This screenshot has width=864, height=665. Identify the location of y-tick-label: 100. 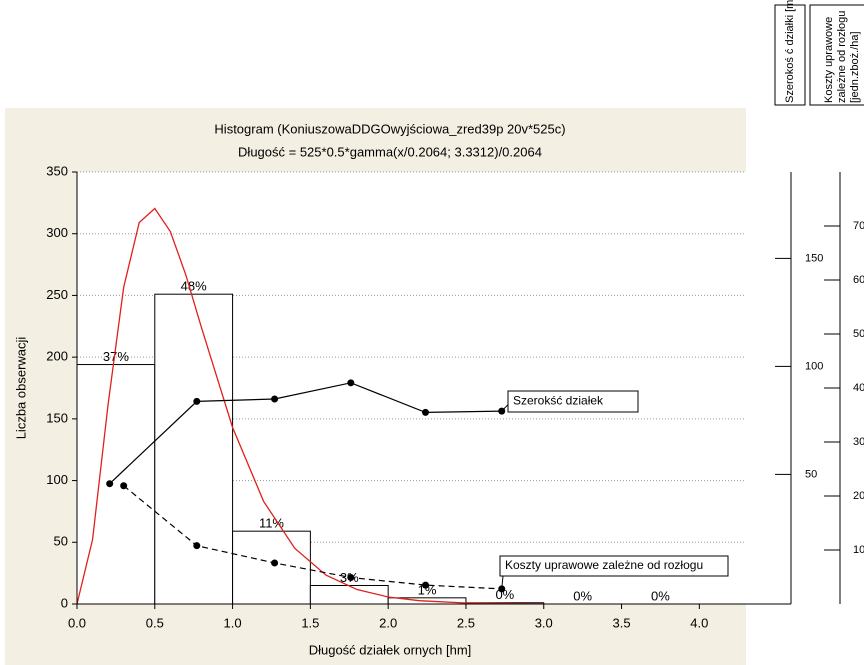
(57, 479).